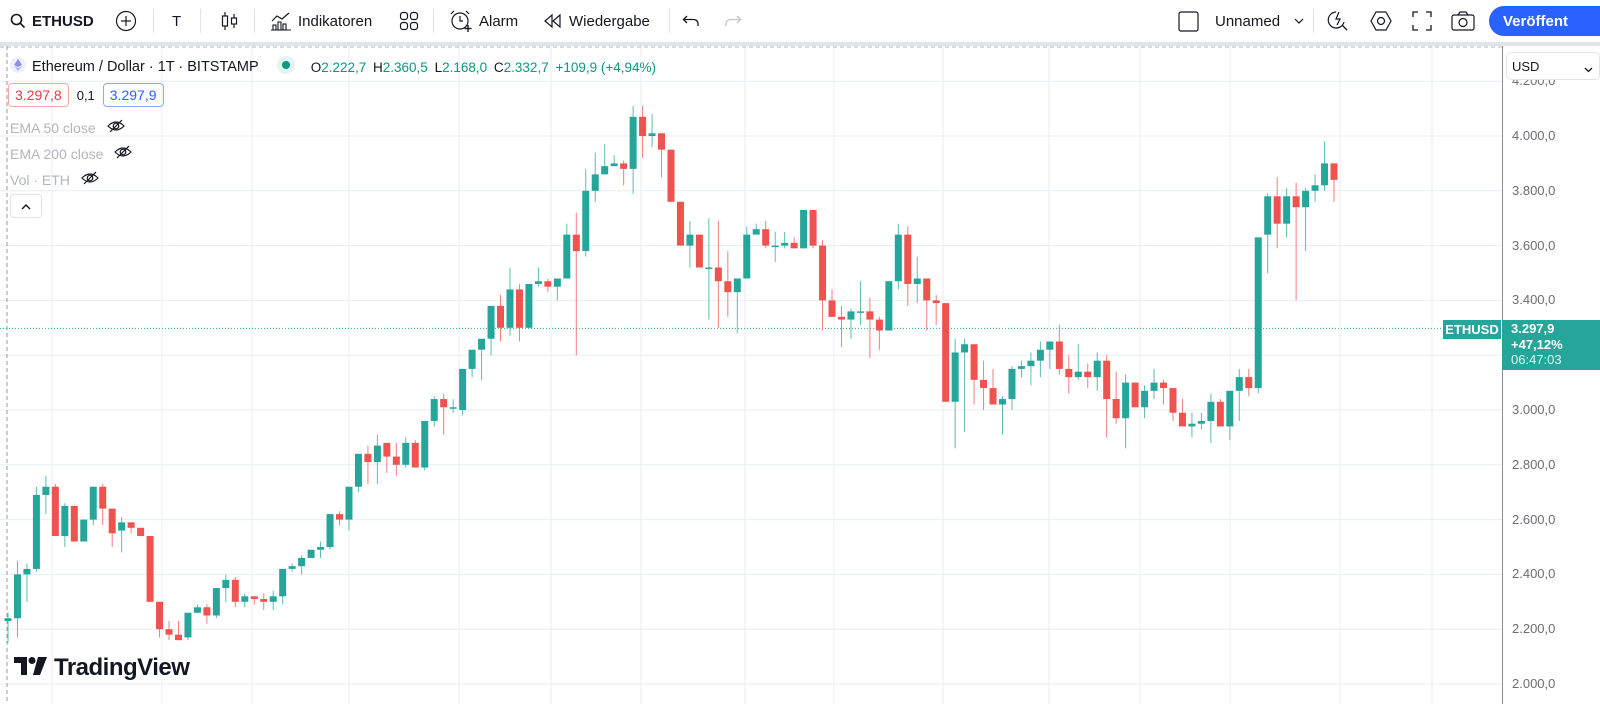  I want to click on interval-label: T, so click(177, 21).